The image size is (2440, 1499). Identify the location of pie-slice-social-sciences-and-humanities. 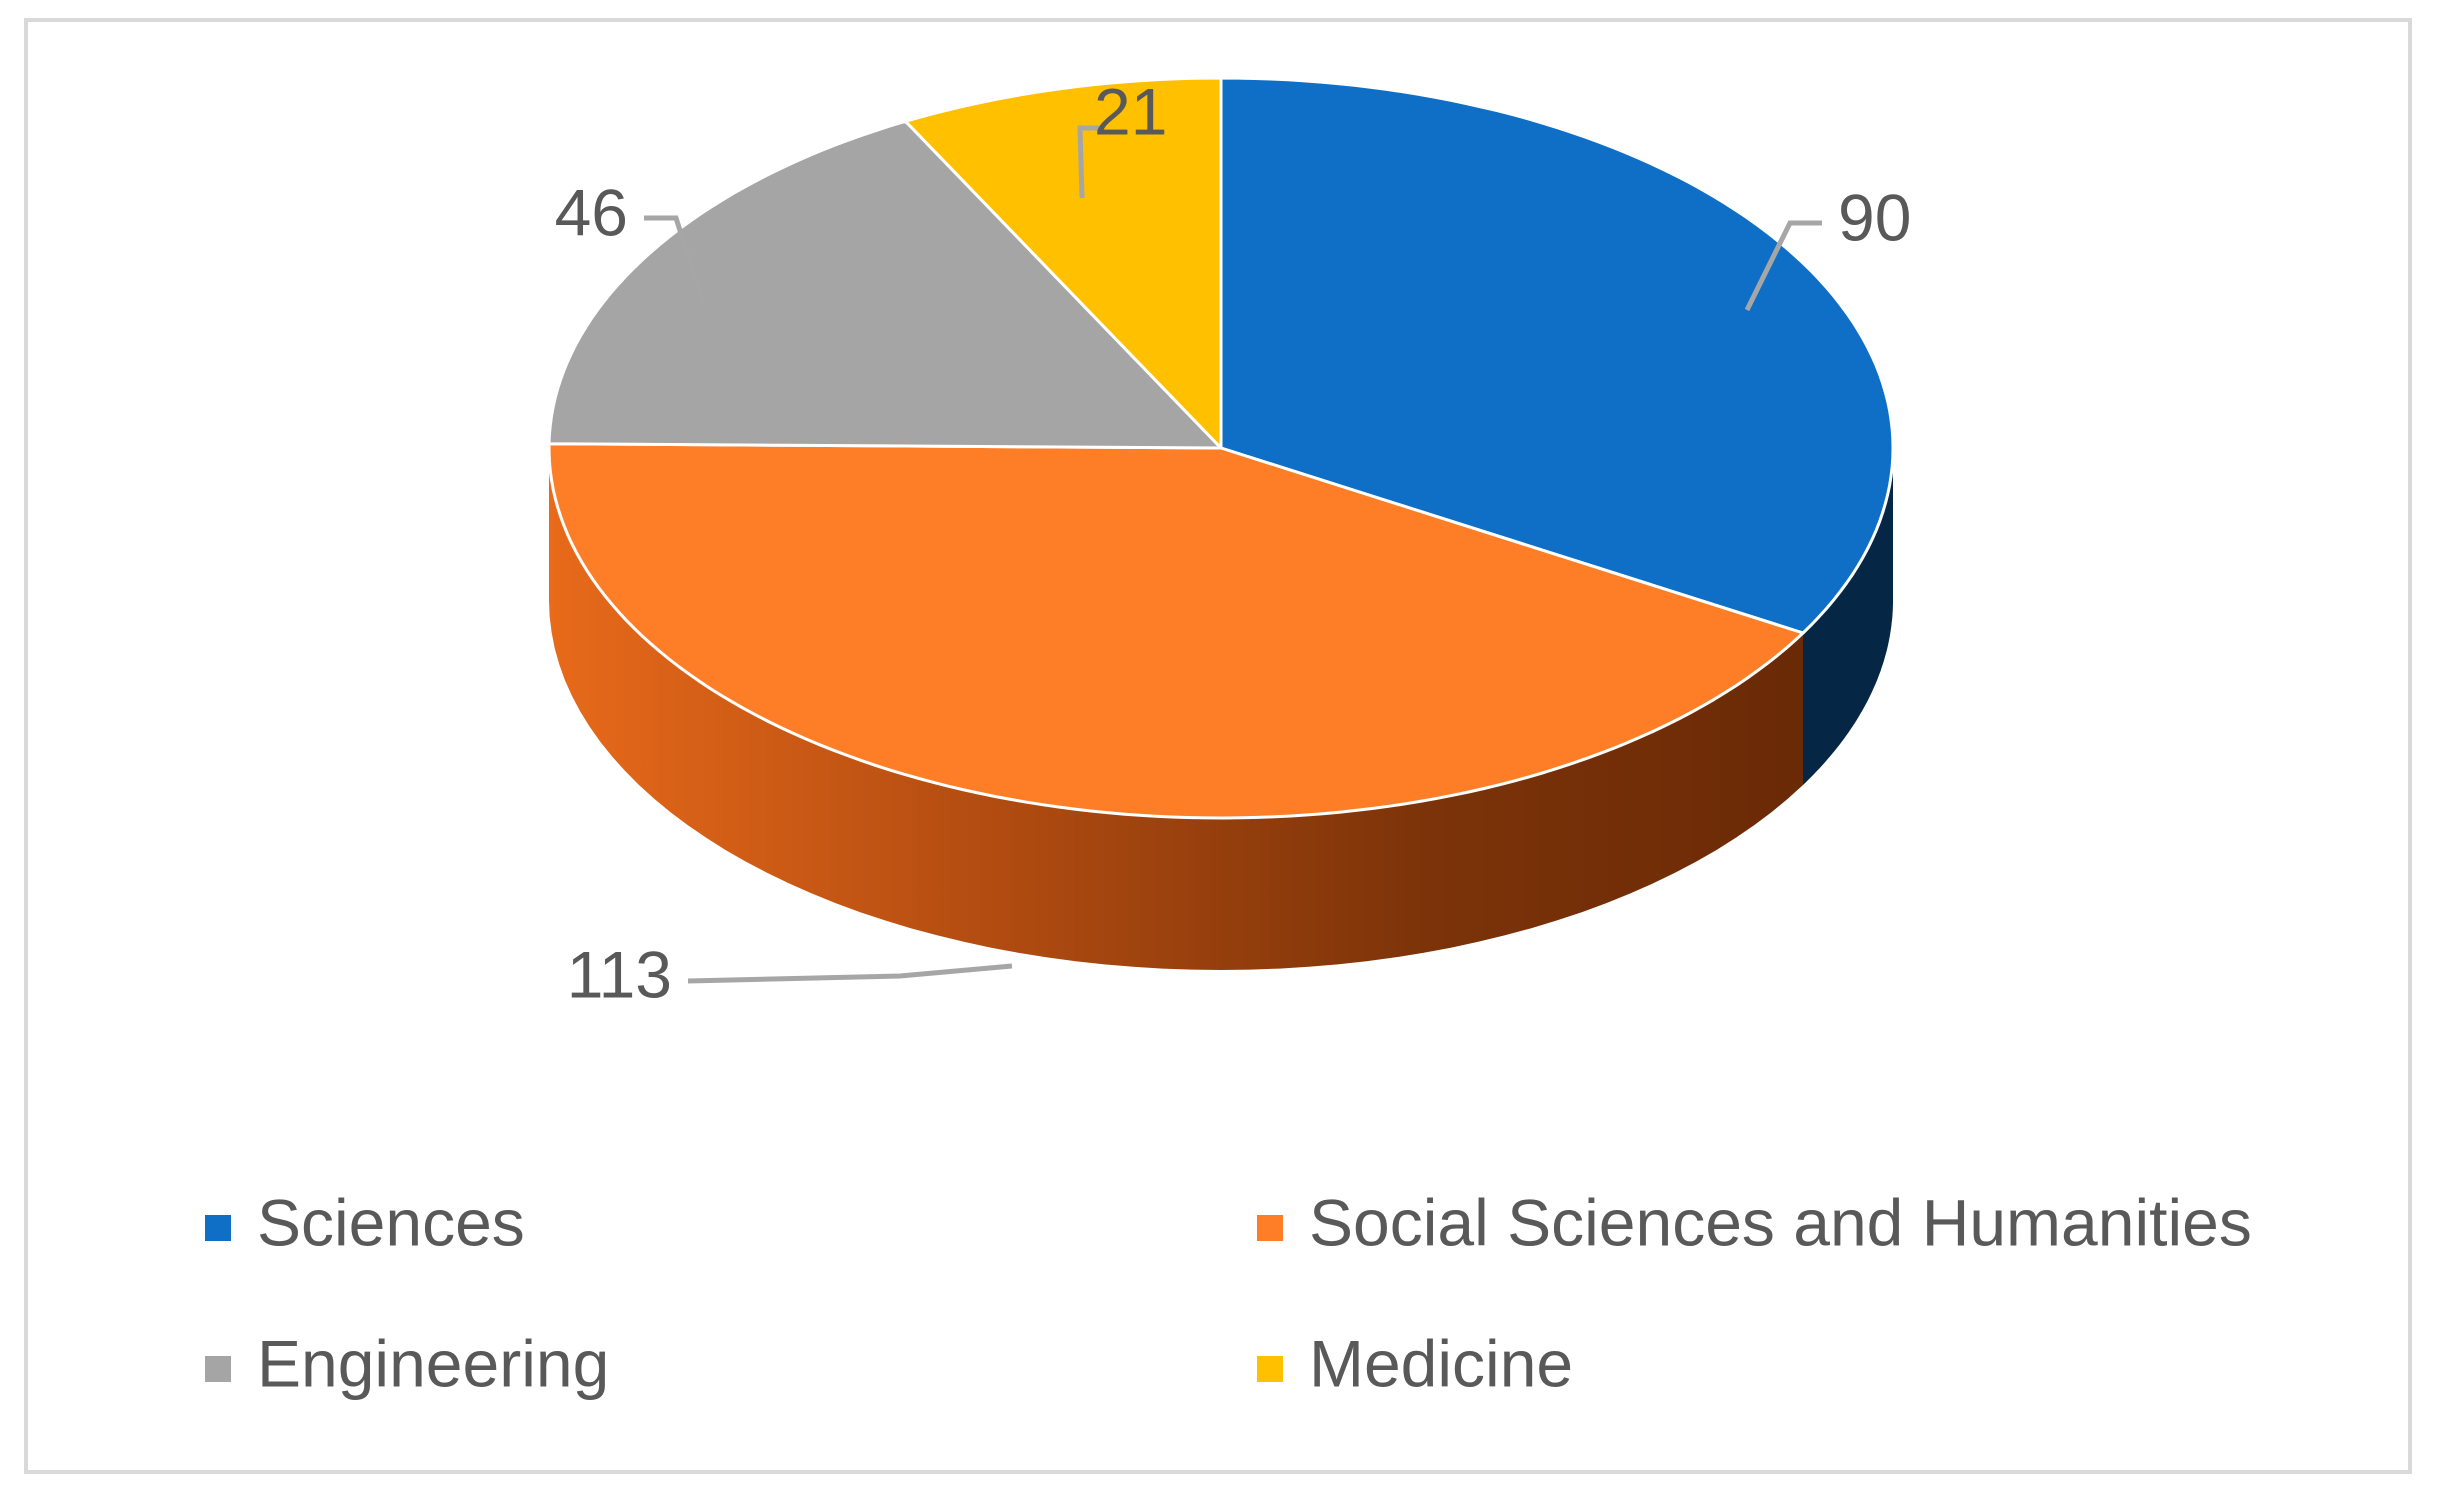
(1176, 631).